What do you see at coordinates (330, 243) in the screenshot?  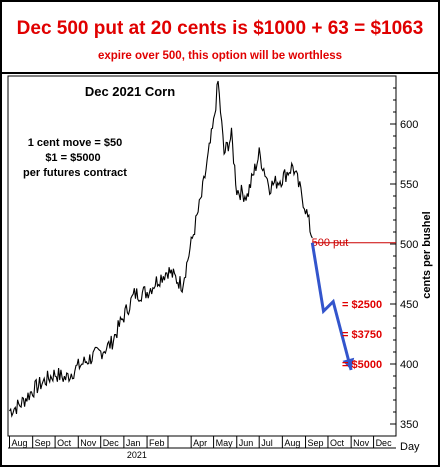 I see `reference-line-label: 500 put` at bounding box center [330, 243].